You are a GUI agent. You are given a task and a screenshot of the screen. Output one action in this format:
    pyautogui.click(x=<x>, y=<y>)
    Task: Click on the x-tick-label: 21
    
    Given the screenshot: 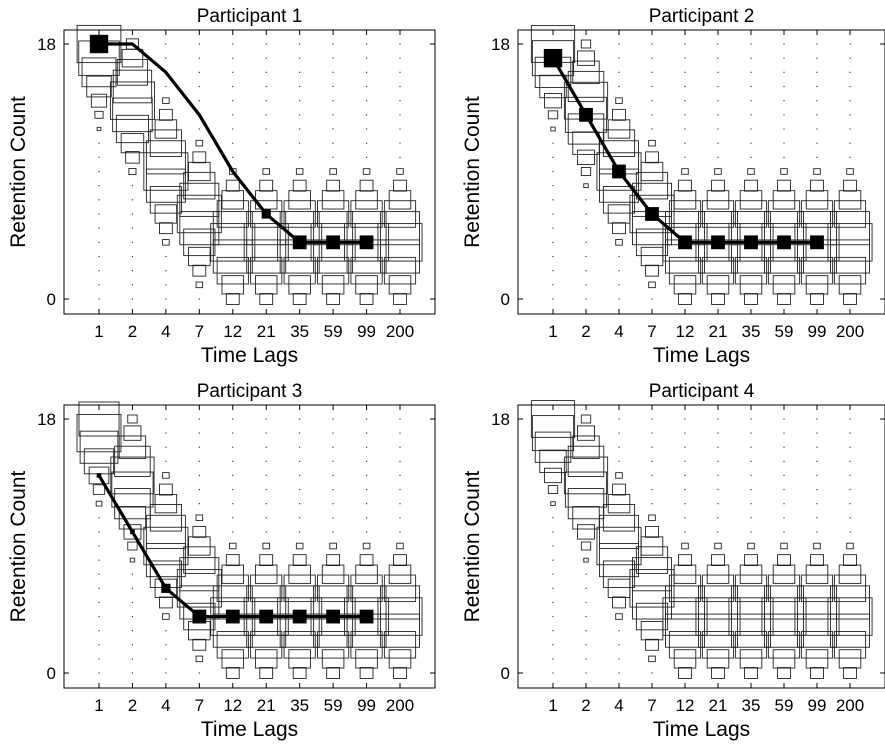 What is the action you would take?
    pyautogui.click(x=718, y=331)
    